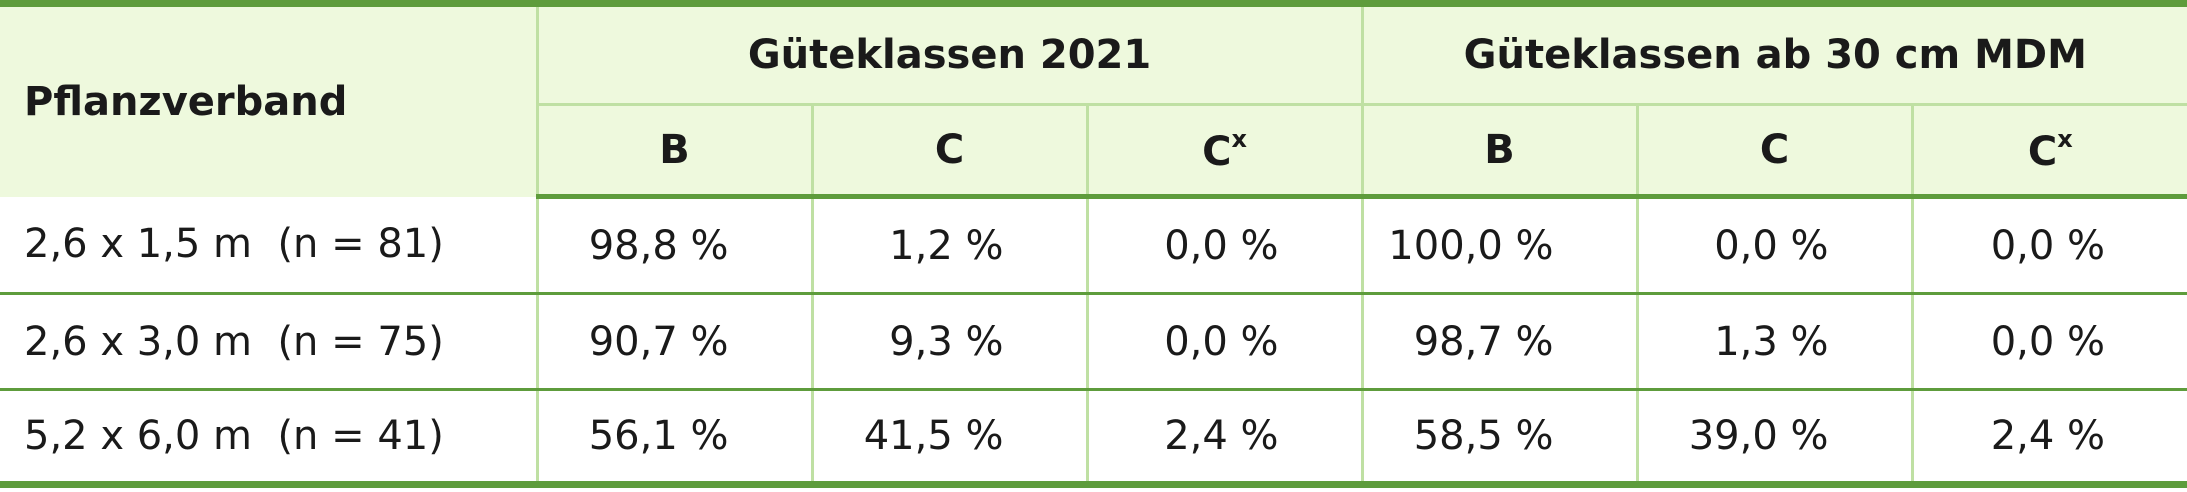  What do you see at coordinates (673, 438) in the screenshot?
I see `value-cell: 56,1 %` at bounding box center [673, 438].